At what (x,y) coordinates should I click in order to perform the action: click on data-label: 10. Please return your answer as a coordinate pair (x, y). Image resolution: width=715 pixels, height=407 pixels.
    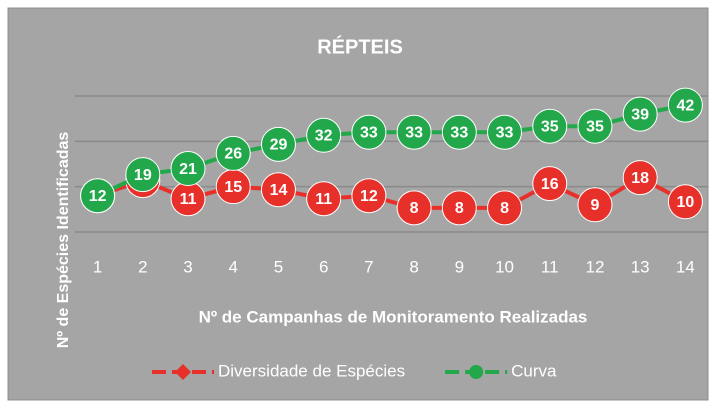
    Looking at the image, I should click on (685, 202).